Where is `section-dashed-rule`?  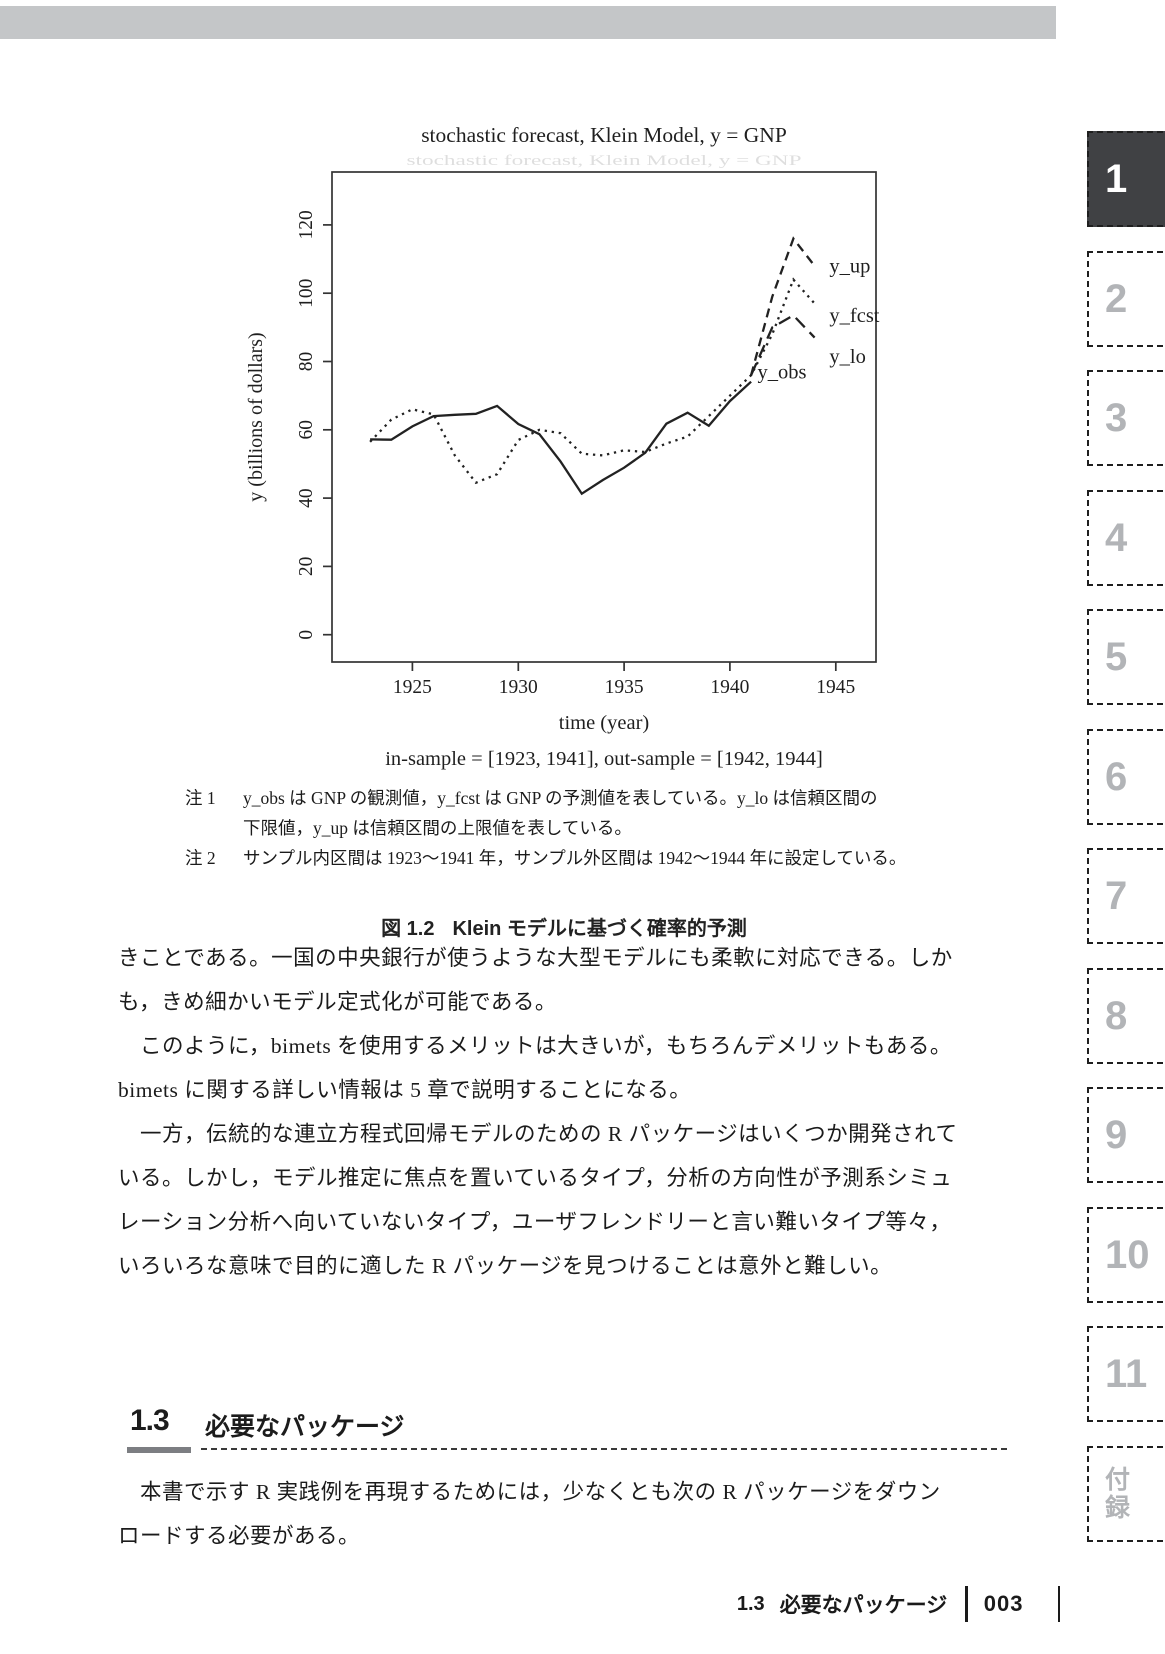
section-dashed-rule is located at coordinates (604, 1449).